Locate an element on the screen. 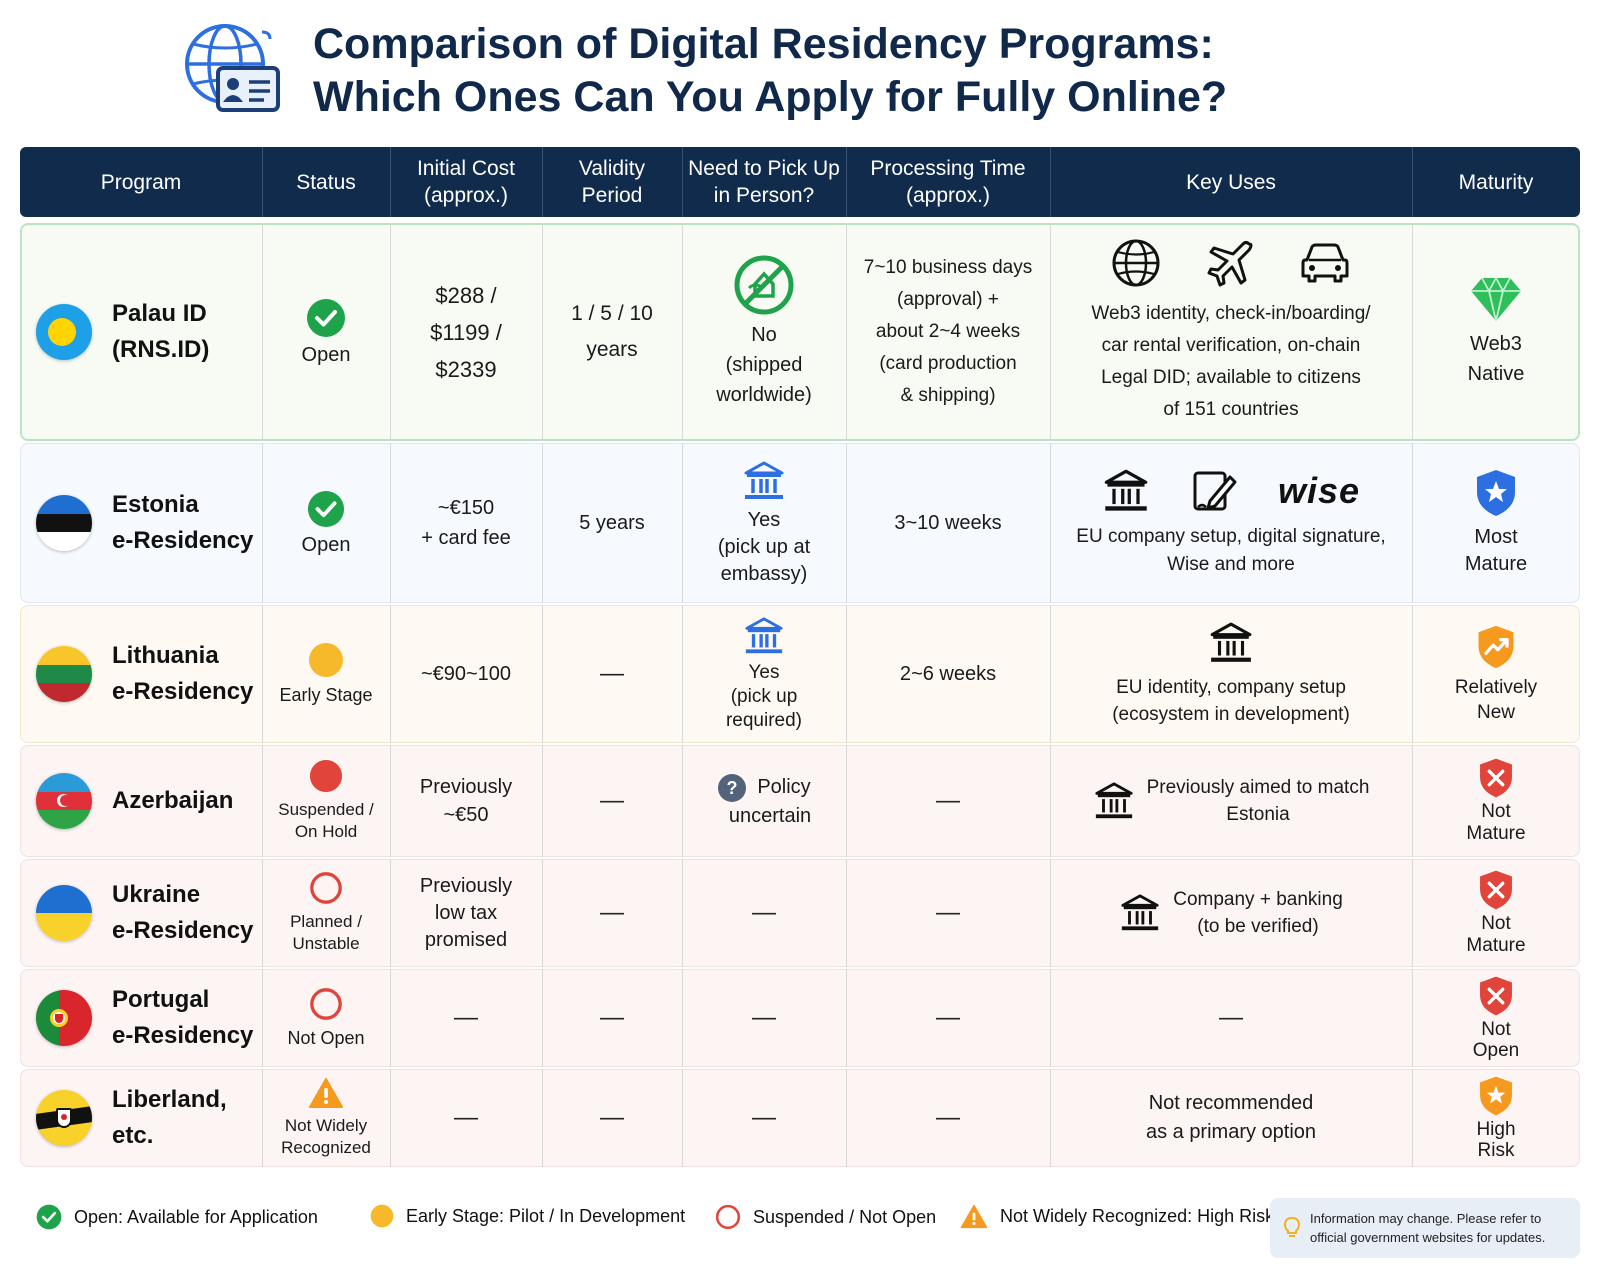 Image resolution: width=1600 pixels, height=1280 pixels. key-uses-cell: — is located at coordinates (1231, 1018).